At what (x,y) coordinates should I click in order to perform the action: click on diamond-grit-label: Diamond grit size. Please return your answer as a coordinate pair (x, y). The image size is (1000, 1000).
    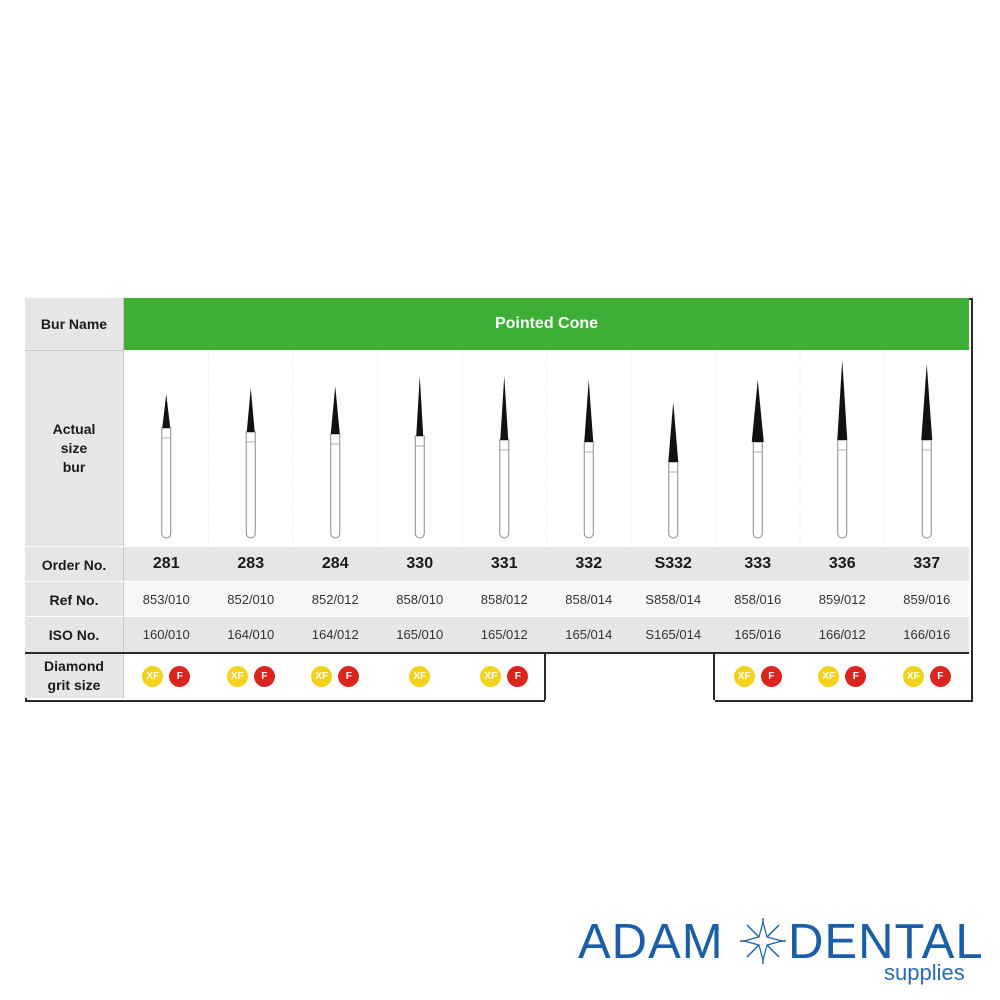
    Looking at the image, I should click on (74, 675).